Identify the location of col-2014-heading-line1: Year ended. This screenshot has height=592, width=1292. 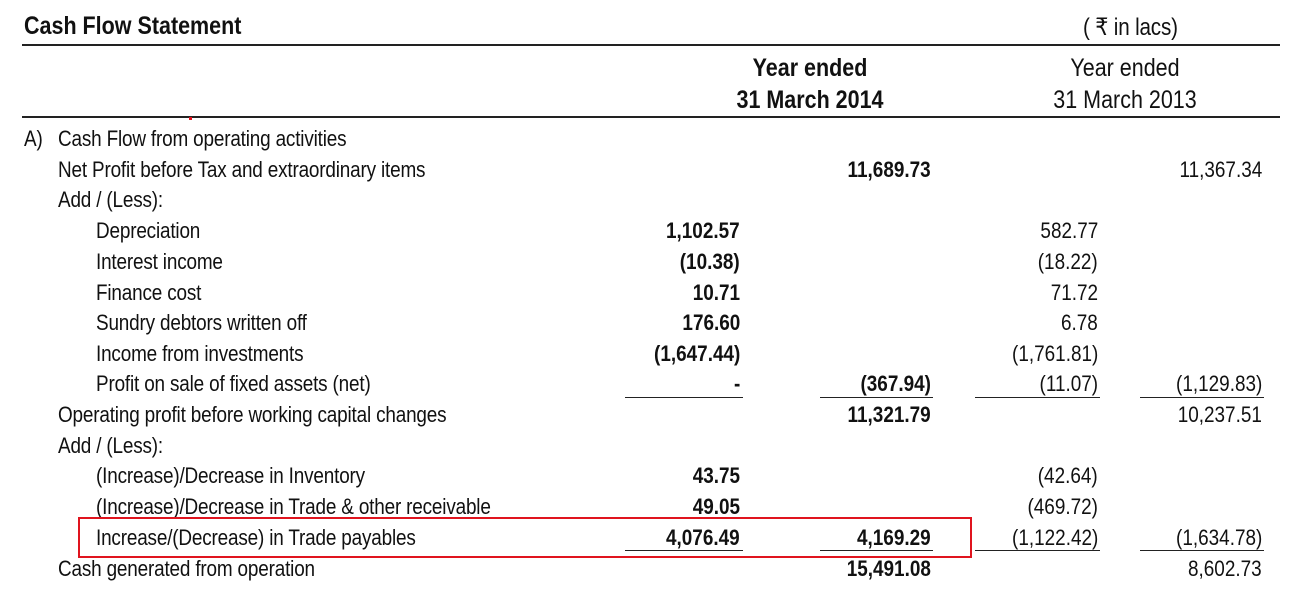
(810, 68).